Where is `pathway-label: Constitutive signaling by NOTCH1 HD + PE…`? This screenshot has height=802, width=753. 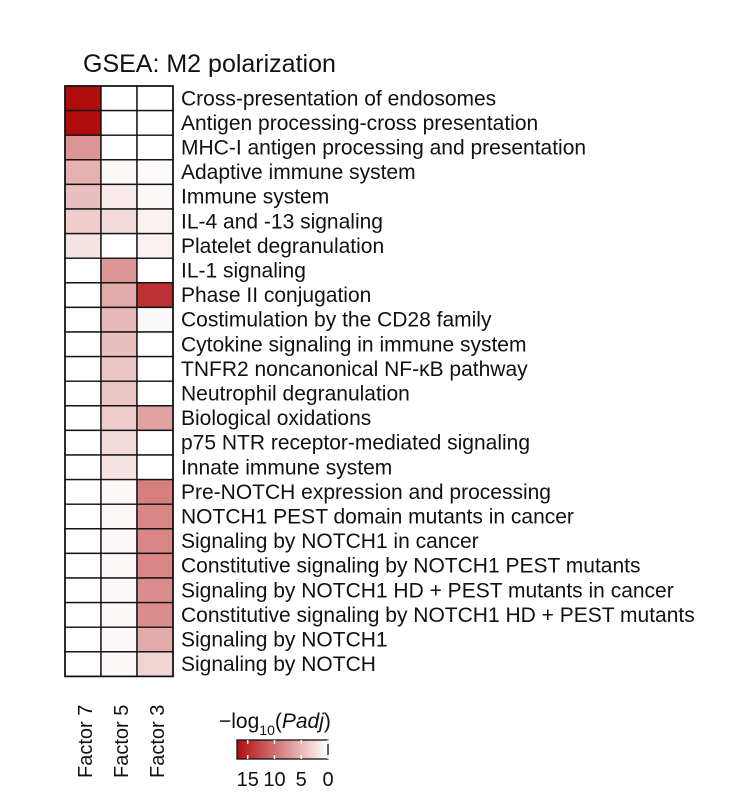
pathway-label: Constitutive signaling by NOTCH1 HD + PE… is located at coordinates (438, 615).